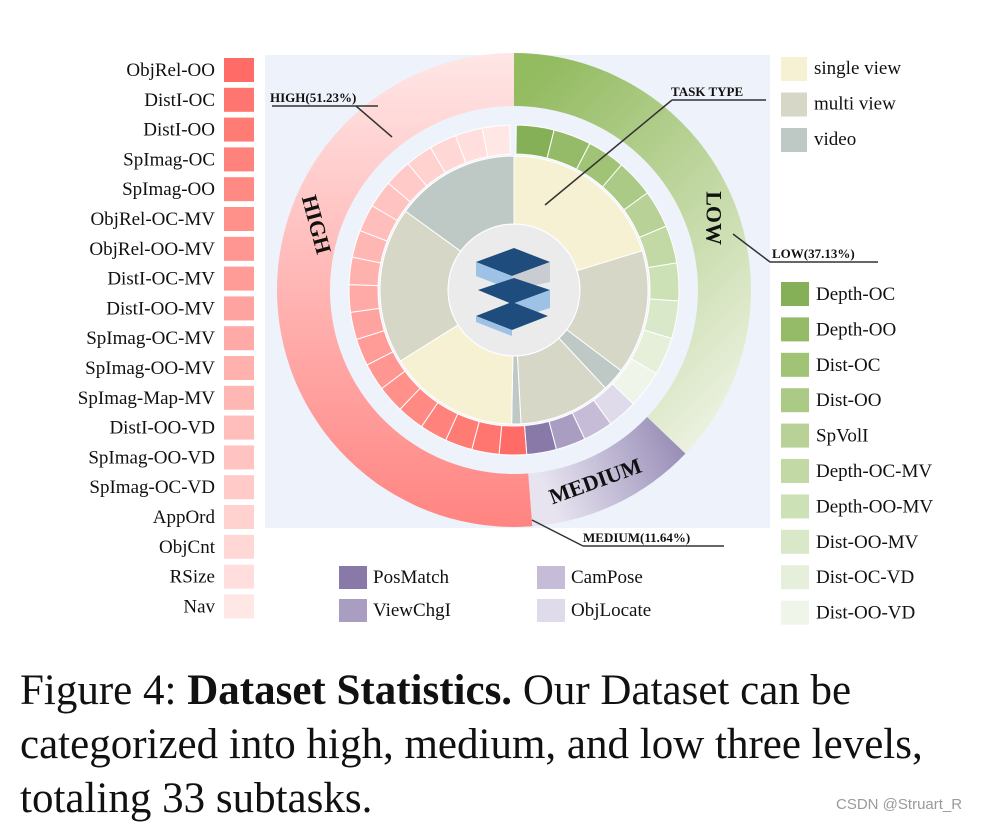 Image resolution: width=1004 pixels, height=828 pixels. What do you see at coordinates (411, 577) in the screenshot?
I see `legend-label: PosMatch` at bounding box center [411, 577].